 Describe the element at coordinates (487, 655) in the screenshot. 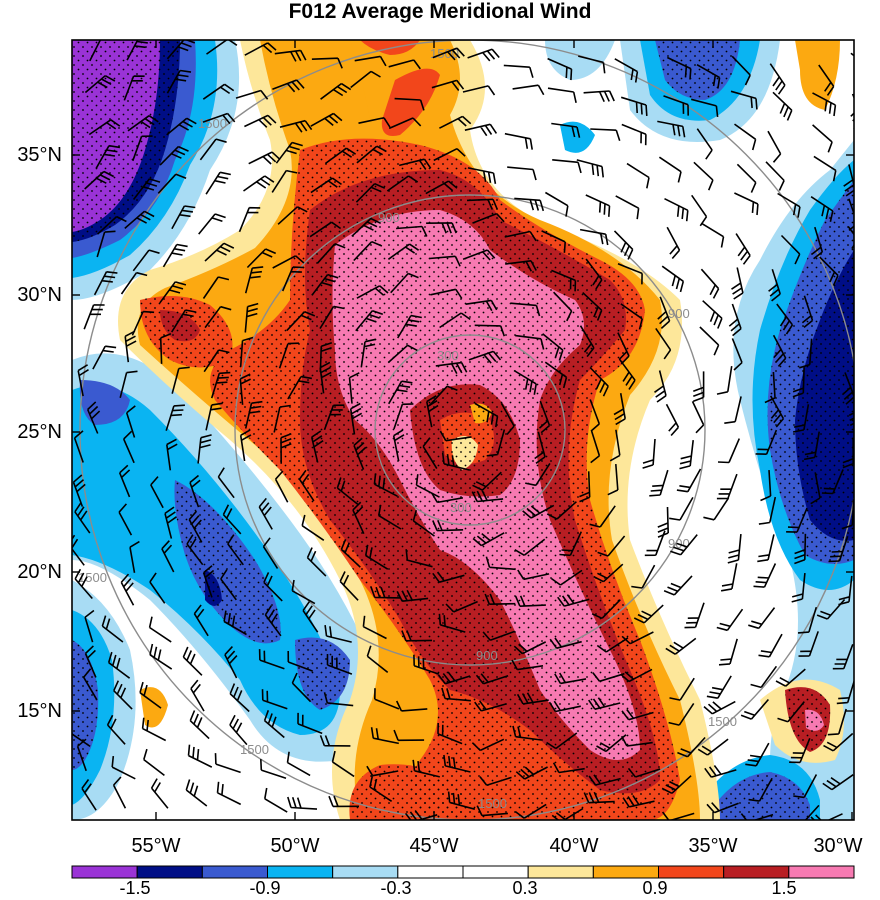

I see `ring-label-900-b: 900` at that location.